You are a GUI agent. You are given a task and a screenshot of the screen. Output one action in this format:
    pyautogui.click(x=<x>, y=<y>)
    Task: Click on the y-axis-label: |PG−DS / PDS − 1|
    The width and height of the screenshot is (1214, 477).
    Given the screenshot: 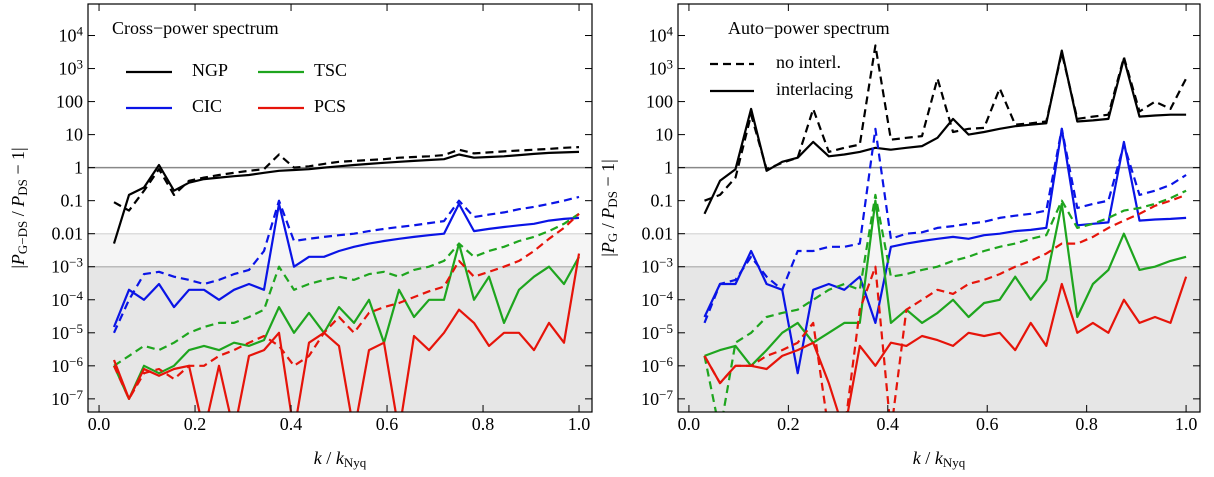 What is the action you would take?
    pyautogui.click(x=19, y=207)
    